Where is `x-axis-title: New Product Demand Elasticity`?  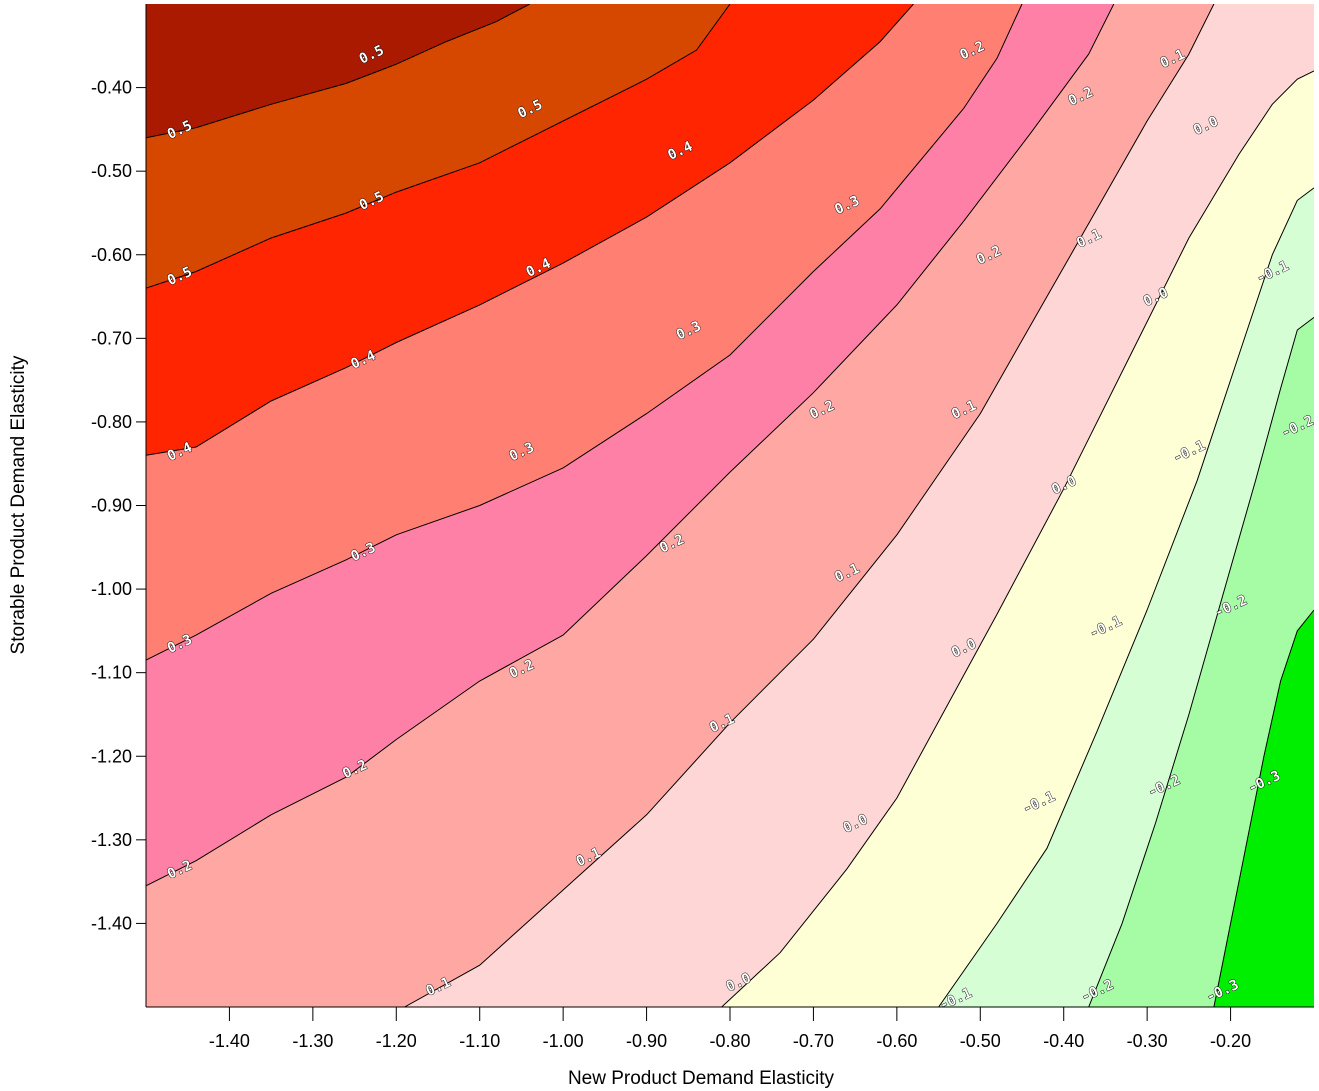 x-axis-title: New Product Demand Elasticity is located at coordinates (701, 1078).